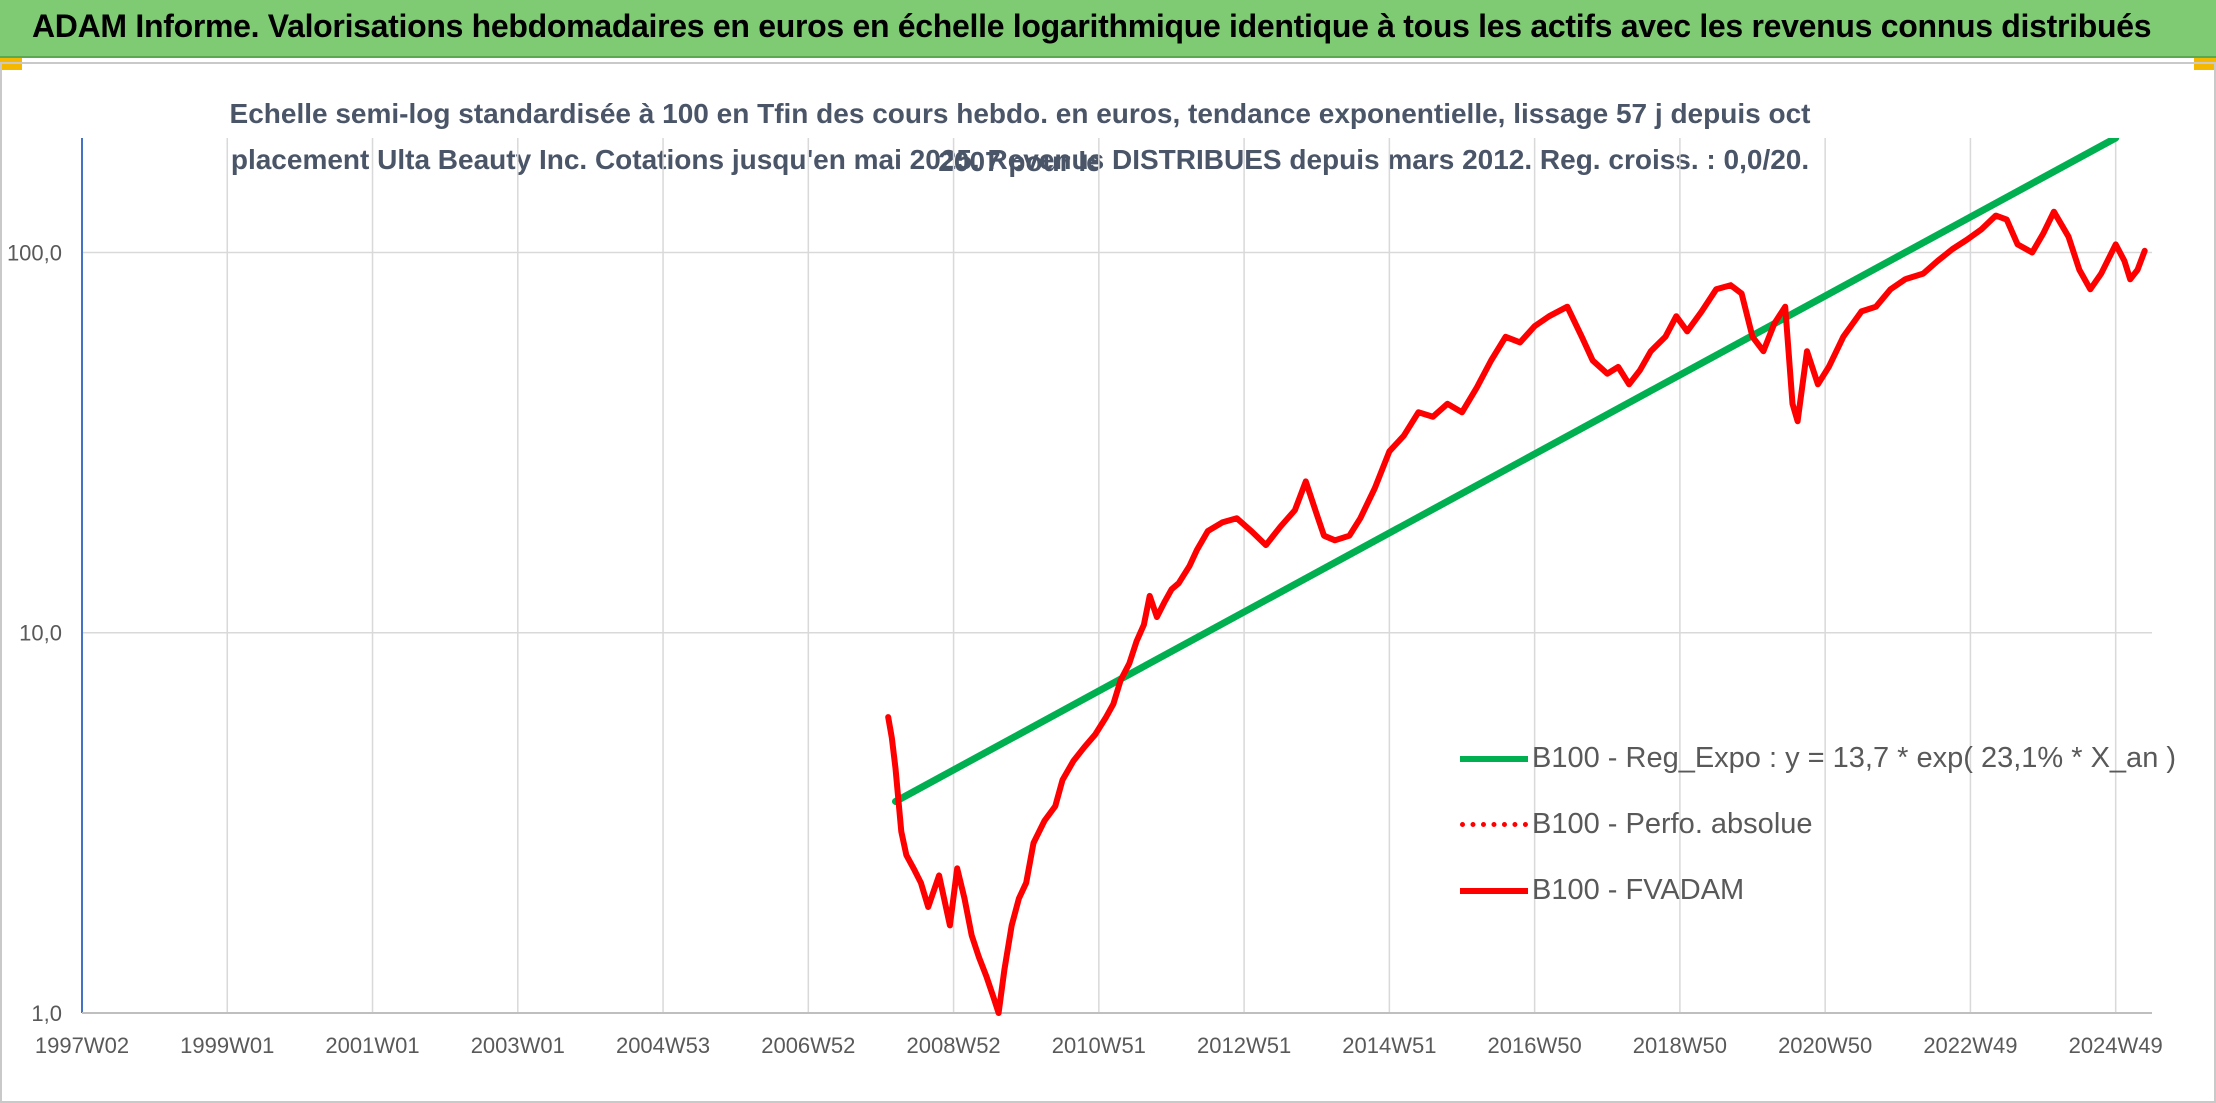 This screenshot has height=1103, width=2216. Describe the element at coordinates (1494, 759) in the screenshot. I see `legend-swatch-reg-expo` at that location.